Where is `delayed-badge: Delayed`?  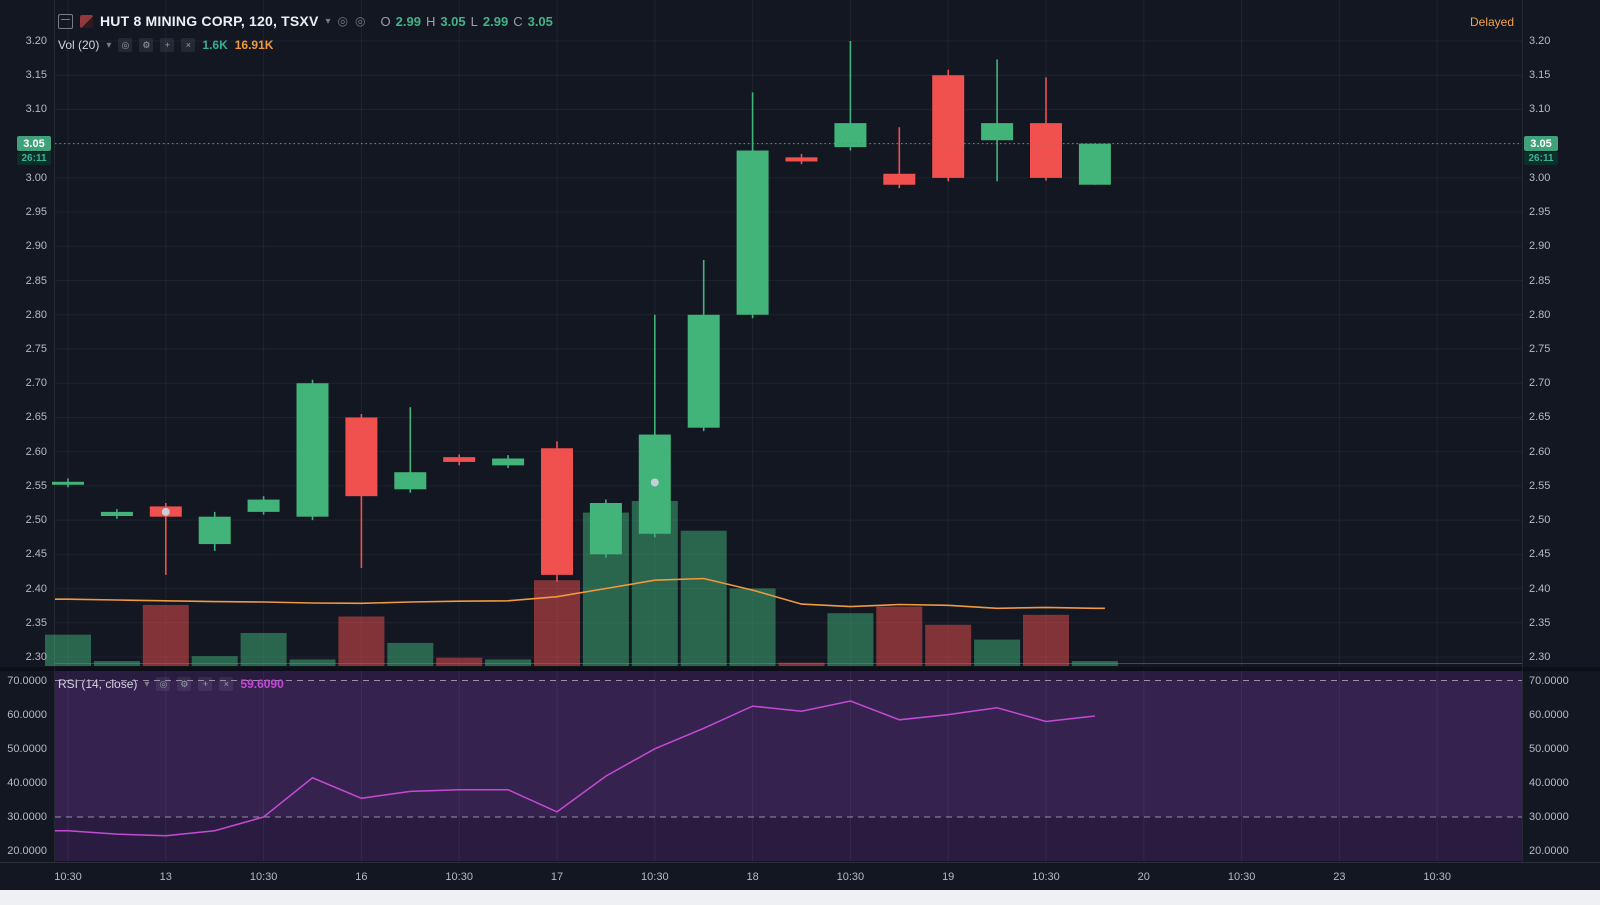 delayed-badge: Delayed is located at coordinates (1492, 22).